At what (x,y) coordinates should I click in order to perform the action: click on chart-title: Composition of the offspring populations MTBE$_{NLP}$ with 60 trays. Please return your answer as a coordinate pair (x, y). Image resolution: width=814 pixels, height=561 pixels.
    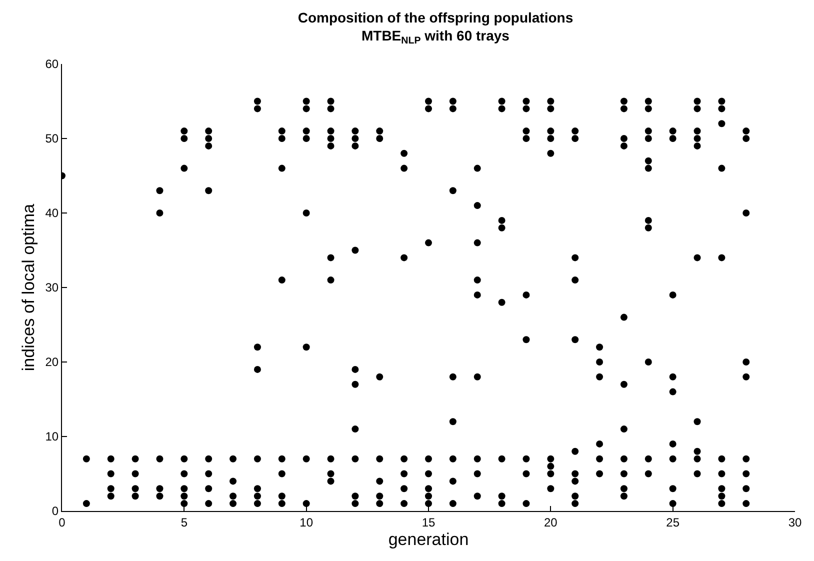
    Looking at the image, I should click on (436, 28).